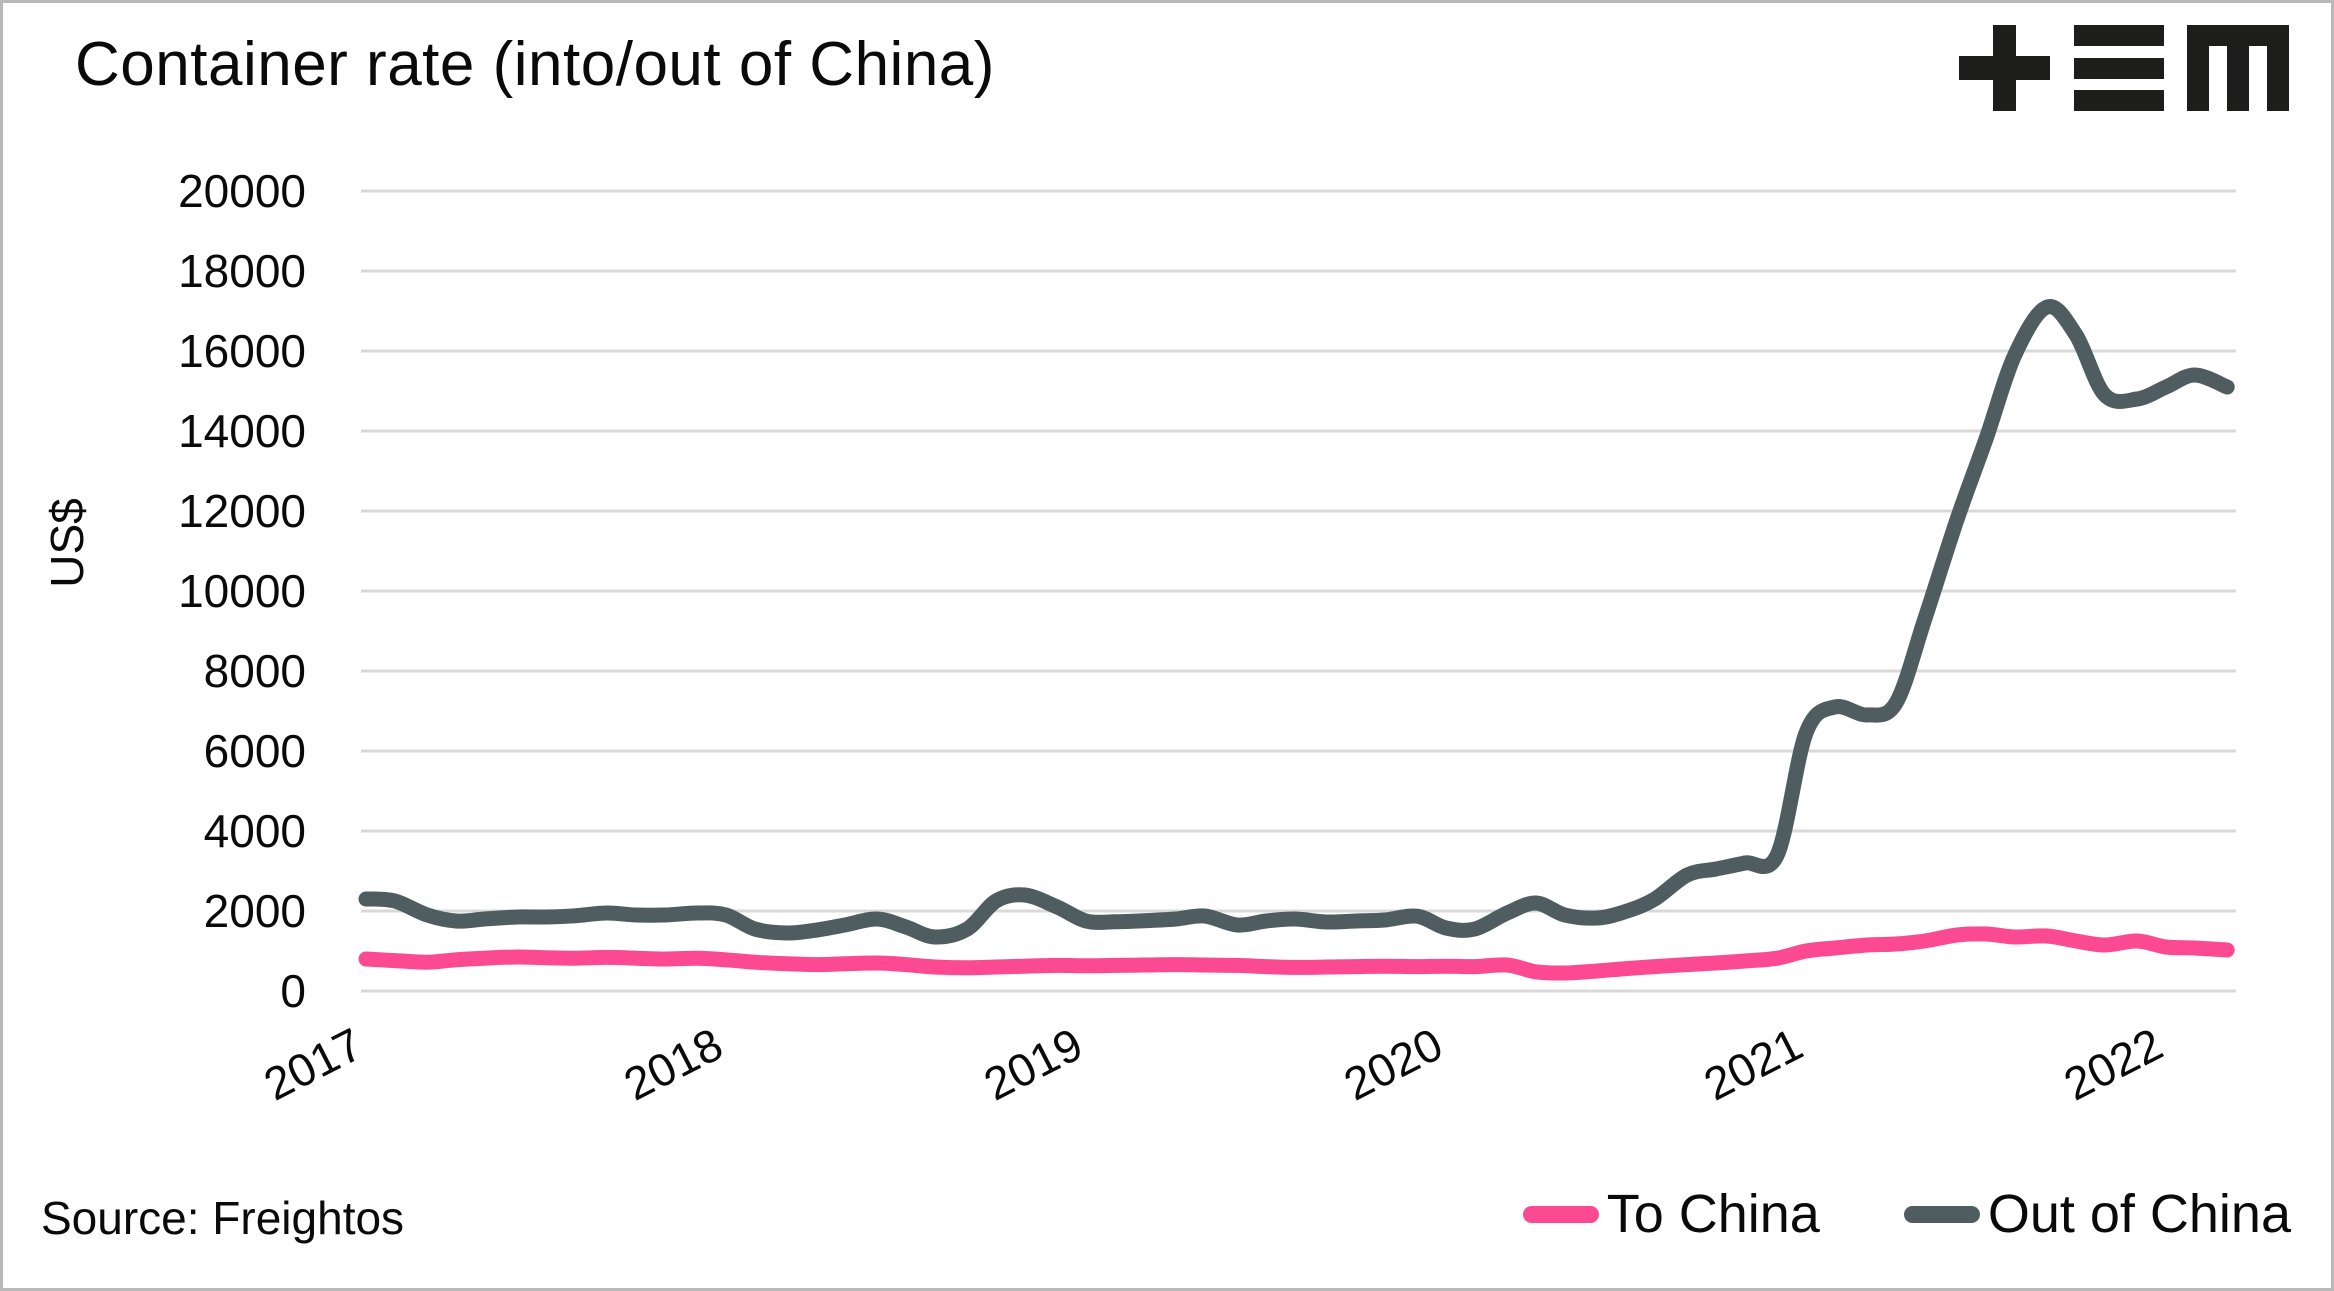  What do you see at coordinates (673, 1064) in the screenshot?
I see `x-tick-label: 2018` at bounding box center [673, 1064].